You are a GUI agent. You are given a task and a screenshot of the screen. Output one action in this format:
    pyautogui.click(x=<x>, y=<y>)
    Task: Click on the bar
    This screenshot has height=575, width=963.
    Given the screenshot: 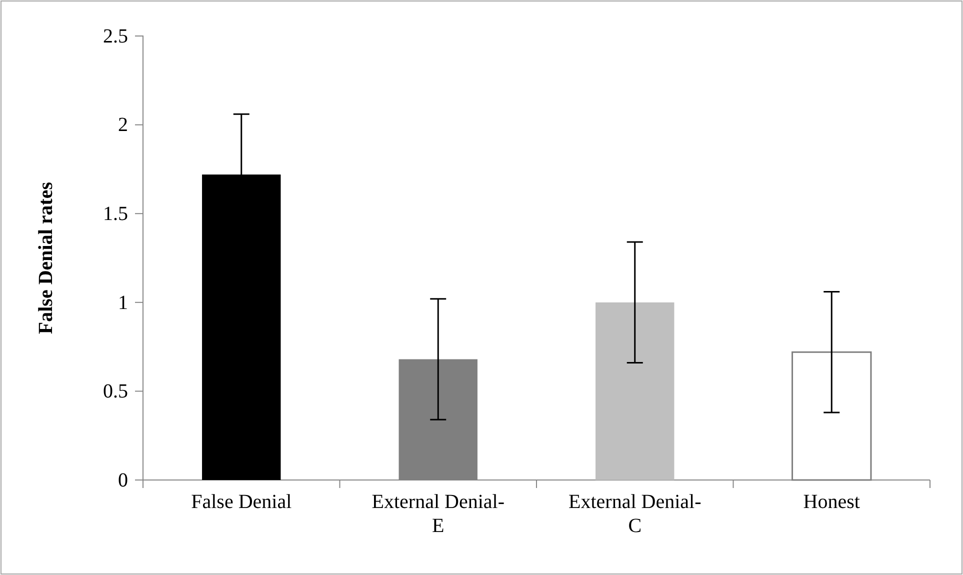 What is the action you would take?
    pyautogui.click(x=635, y=391)
    